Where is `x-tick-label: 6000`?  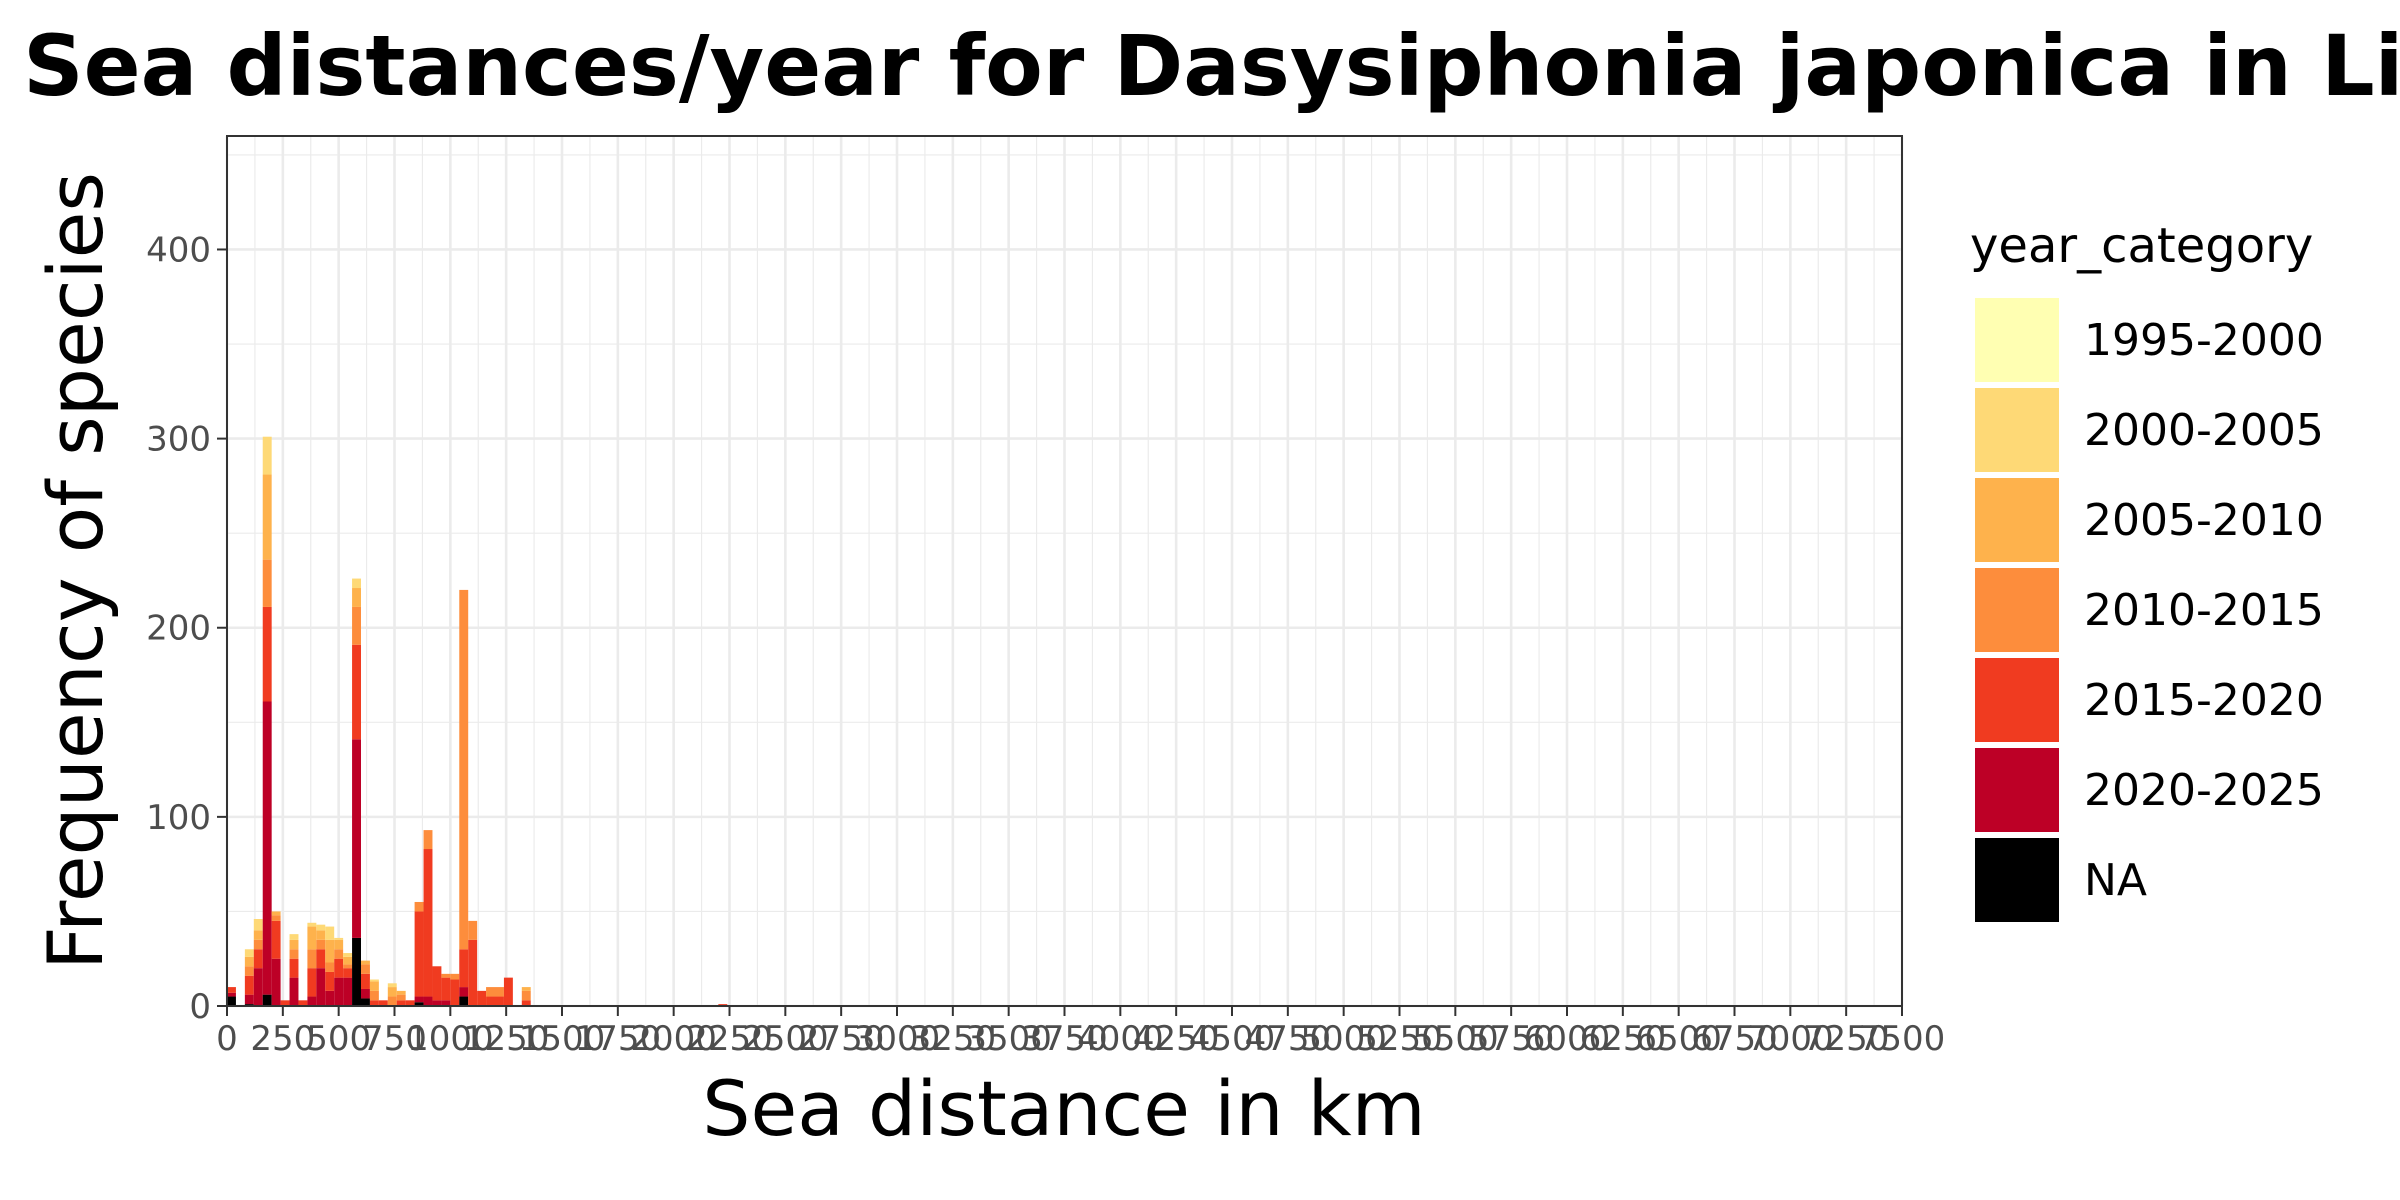
x-tick-label: 6000 is located at coordinates (1567, 1039).